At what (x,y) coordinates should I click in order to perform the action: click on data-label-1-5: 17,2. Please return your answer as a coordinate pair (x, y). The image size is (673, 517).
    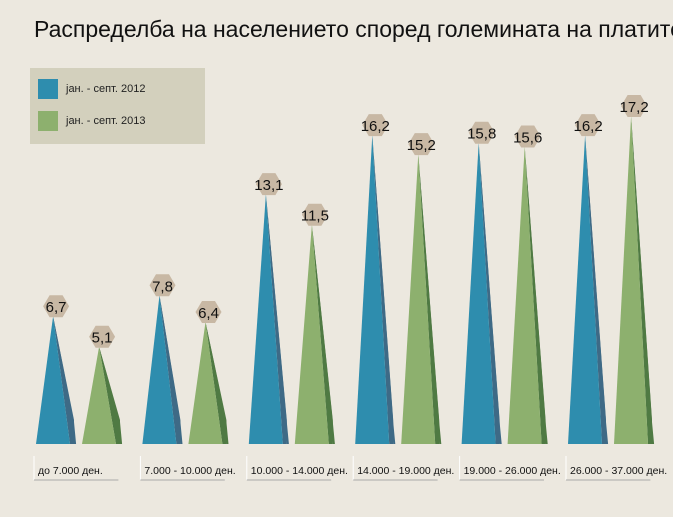
    Looking at the image, I should click on (633, 107).